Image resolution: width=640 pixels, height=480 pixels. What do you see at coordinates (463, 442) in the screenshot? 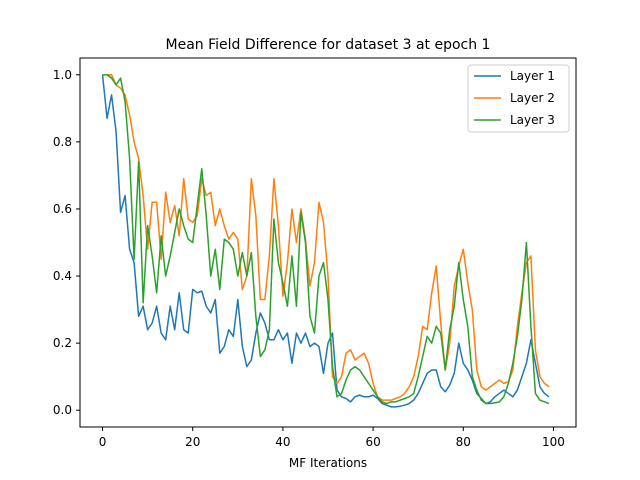
I see `x-tick-label: 80` at bounding box center [463, 442].